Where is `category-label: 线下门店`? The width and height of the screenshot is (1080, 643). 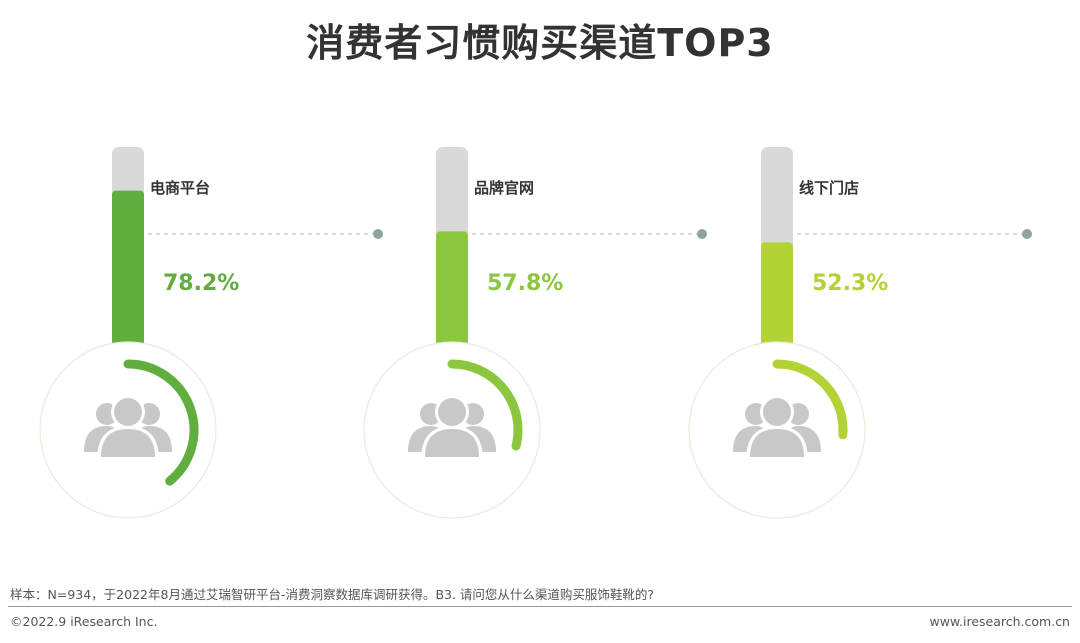 category-label: 线下门店 is located at coordinates (829, 188).